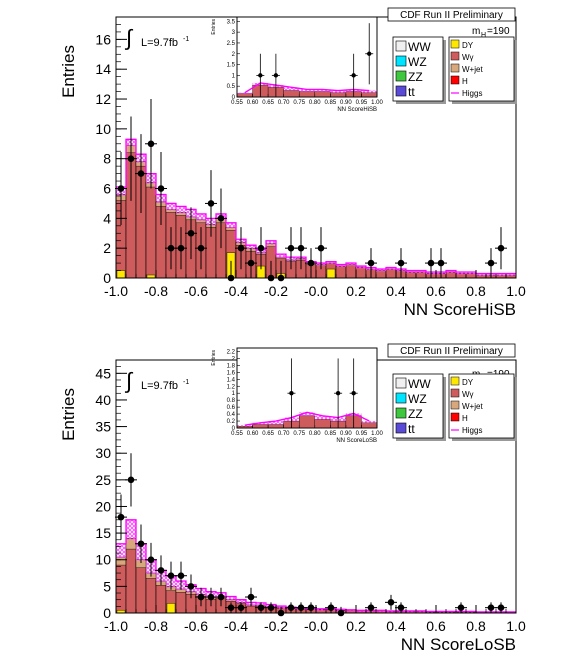 The height and width of the screenshot is (667, 567). I want to click on legend-right-box, so click(481, 69).